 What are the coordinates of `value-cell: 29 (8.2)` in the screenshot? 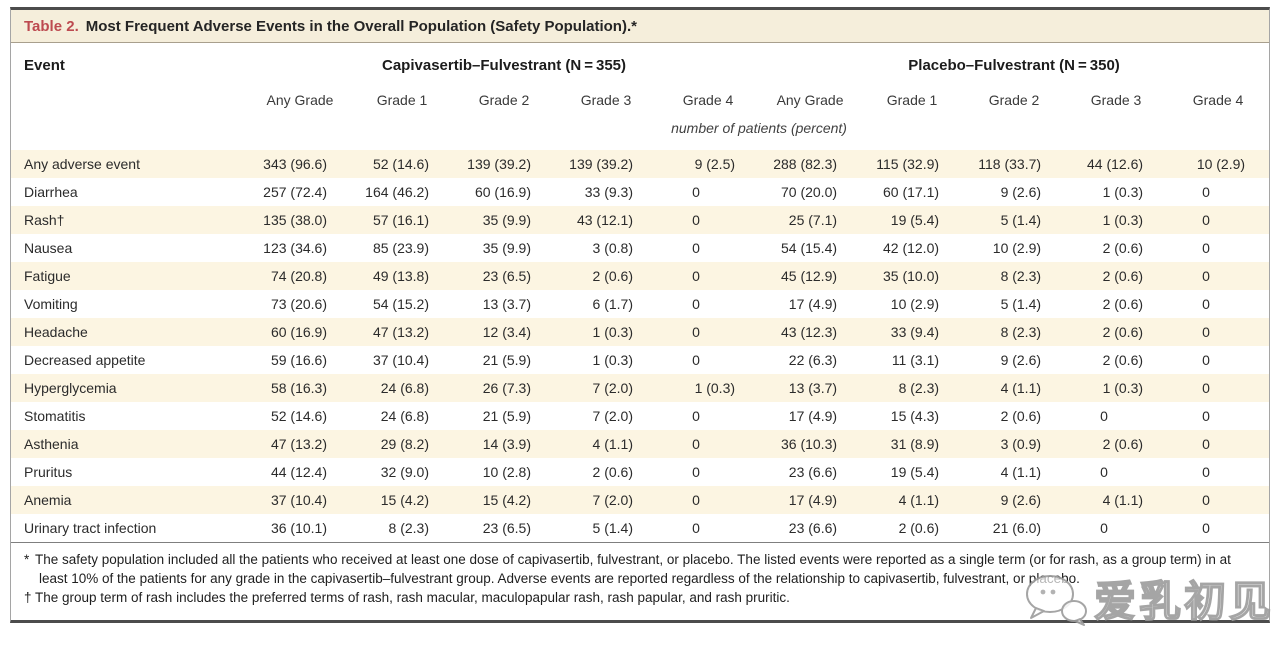 It's located at (404, 444).